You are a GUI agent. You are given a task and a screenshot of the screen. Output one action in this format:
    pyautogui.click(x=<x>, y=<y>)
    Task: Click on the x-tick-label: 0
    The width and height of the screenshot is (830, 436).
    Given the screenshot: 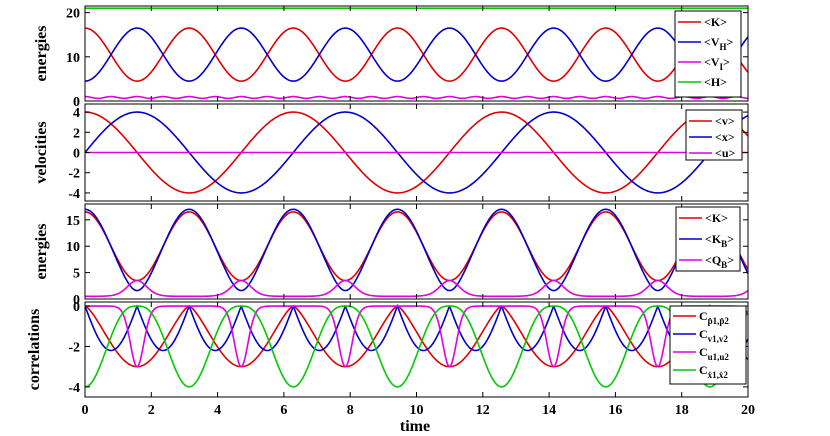 What is the action you would take?
    pyautogui.click(x=85, y=410)
    